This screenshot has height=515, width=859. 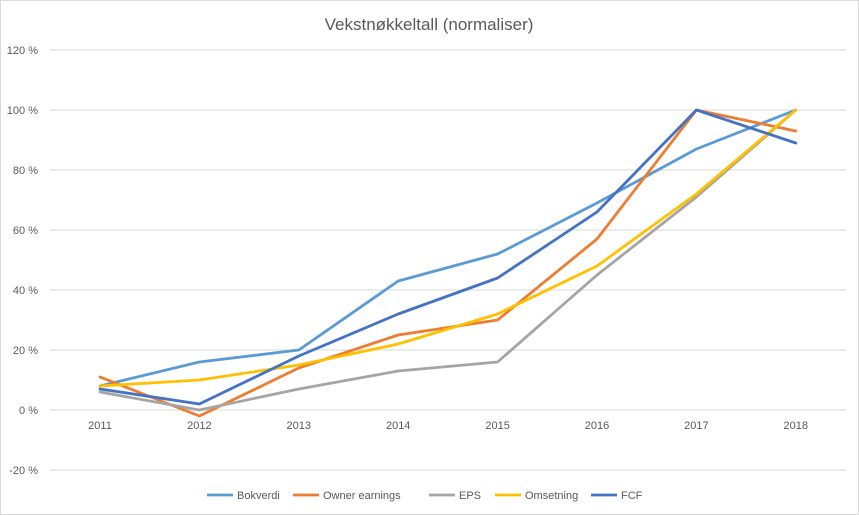 What do you see at coordinates (398, 426) in the screenshot?
I see `x-tick-label: 2014` at bounding box center [398, 426].